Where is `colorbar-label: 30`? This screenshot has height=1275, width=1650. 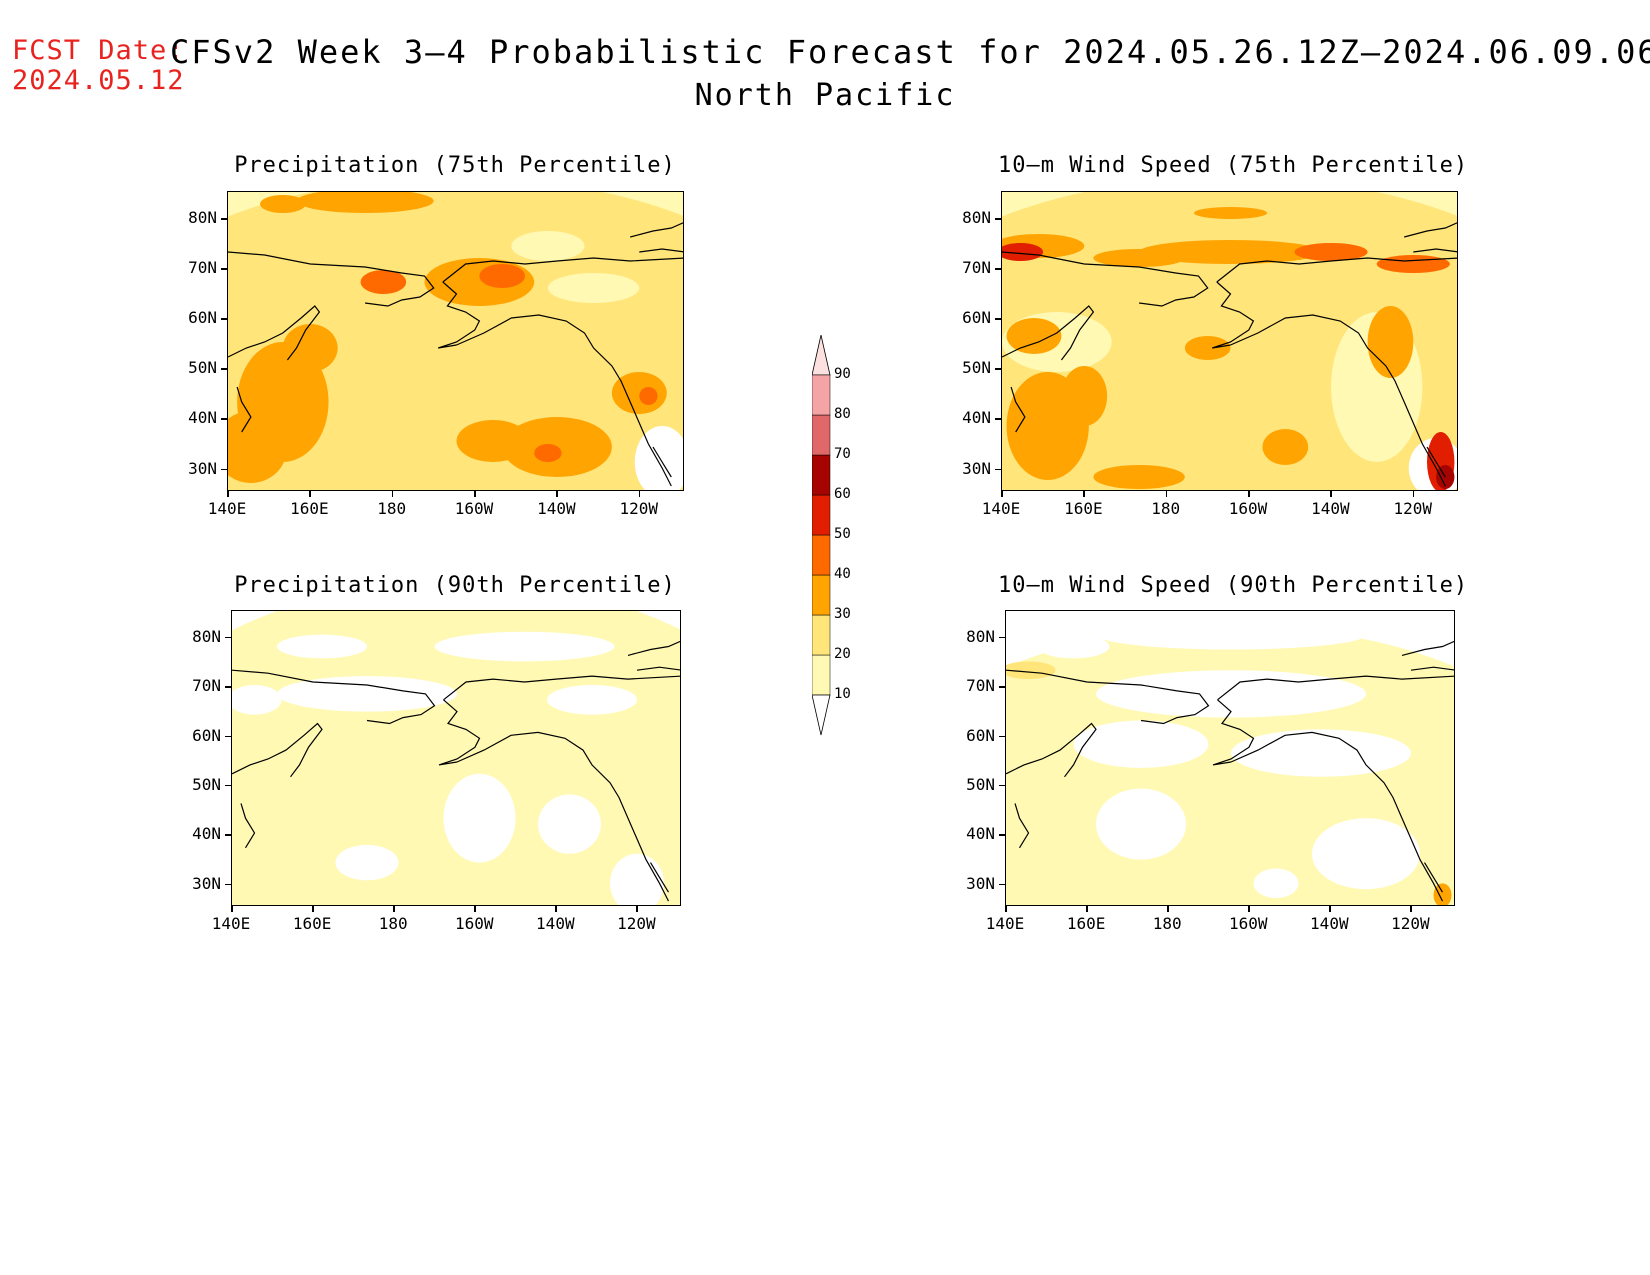 colorbar-label: 30 is located at coordinates (842, 614).